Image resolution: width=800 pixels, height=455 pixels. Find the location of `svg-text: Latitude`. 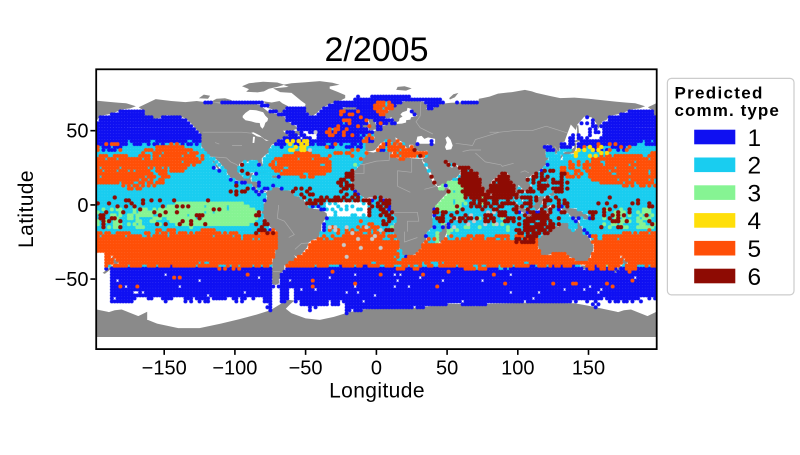

svg-text: Latitude is located at coordinates (26, 209).